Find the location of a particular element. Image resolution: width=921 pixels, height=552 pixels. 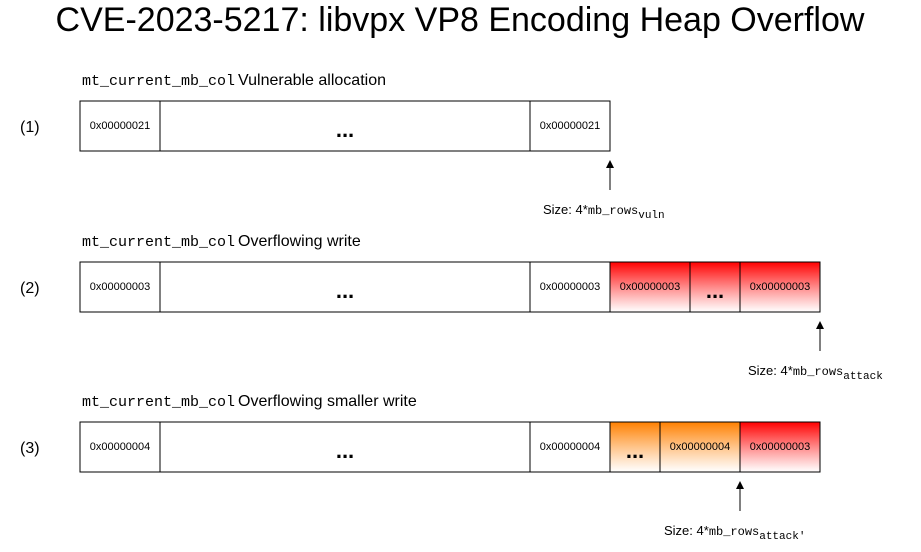

size-label: Size: 4*mb_rowsvuln is located at coordinates (604, 211).